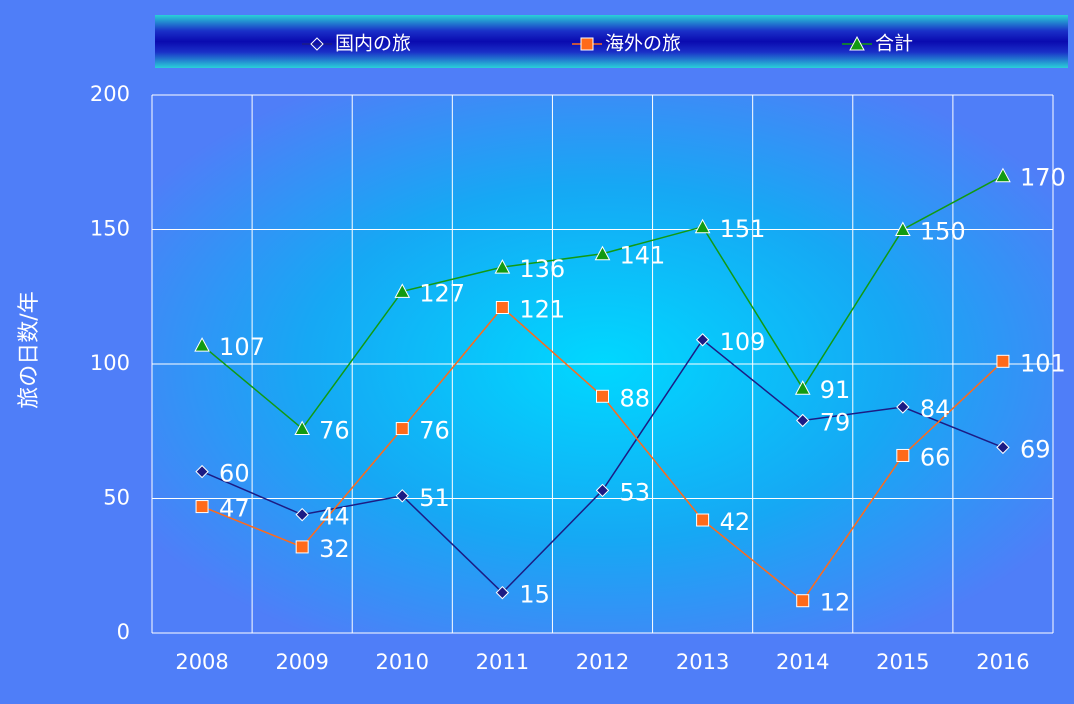 The image size is (1074, 704). Describe the element at coordinates (602, 662) in the screenshot. I see `x-tick-label: 2012` at that location.